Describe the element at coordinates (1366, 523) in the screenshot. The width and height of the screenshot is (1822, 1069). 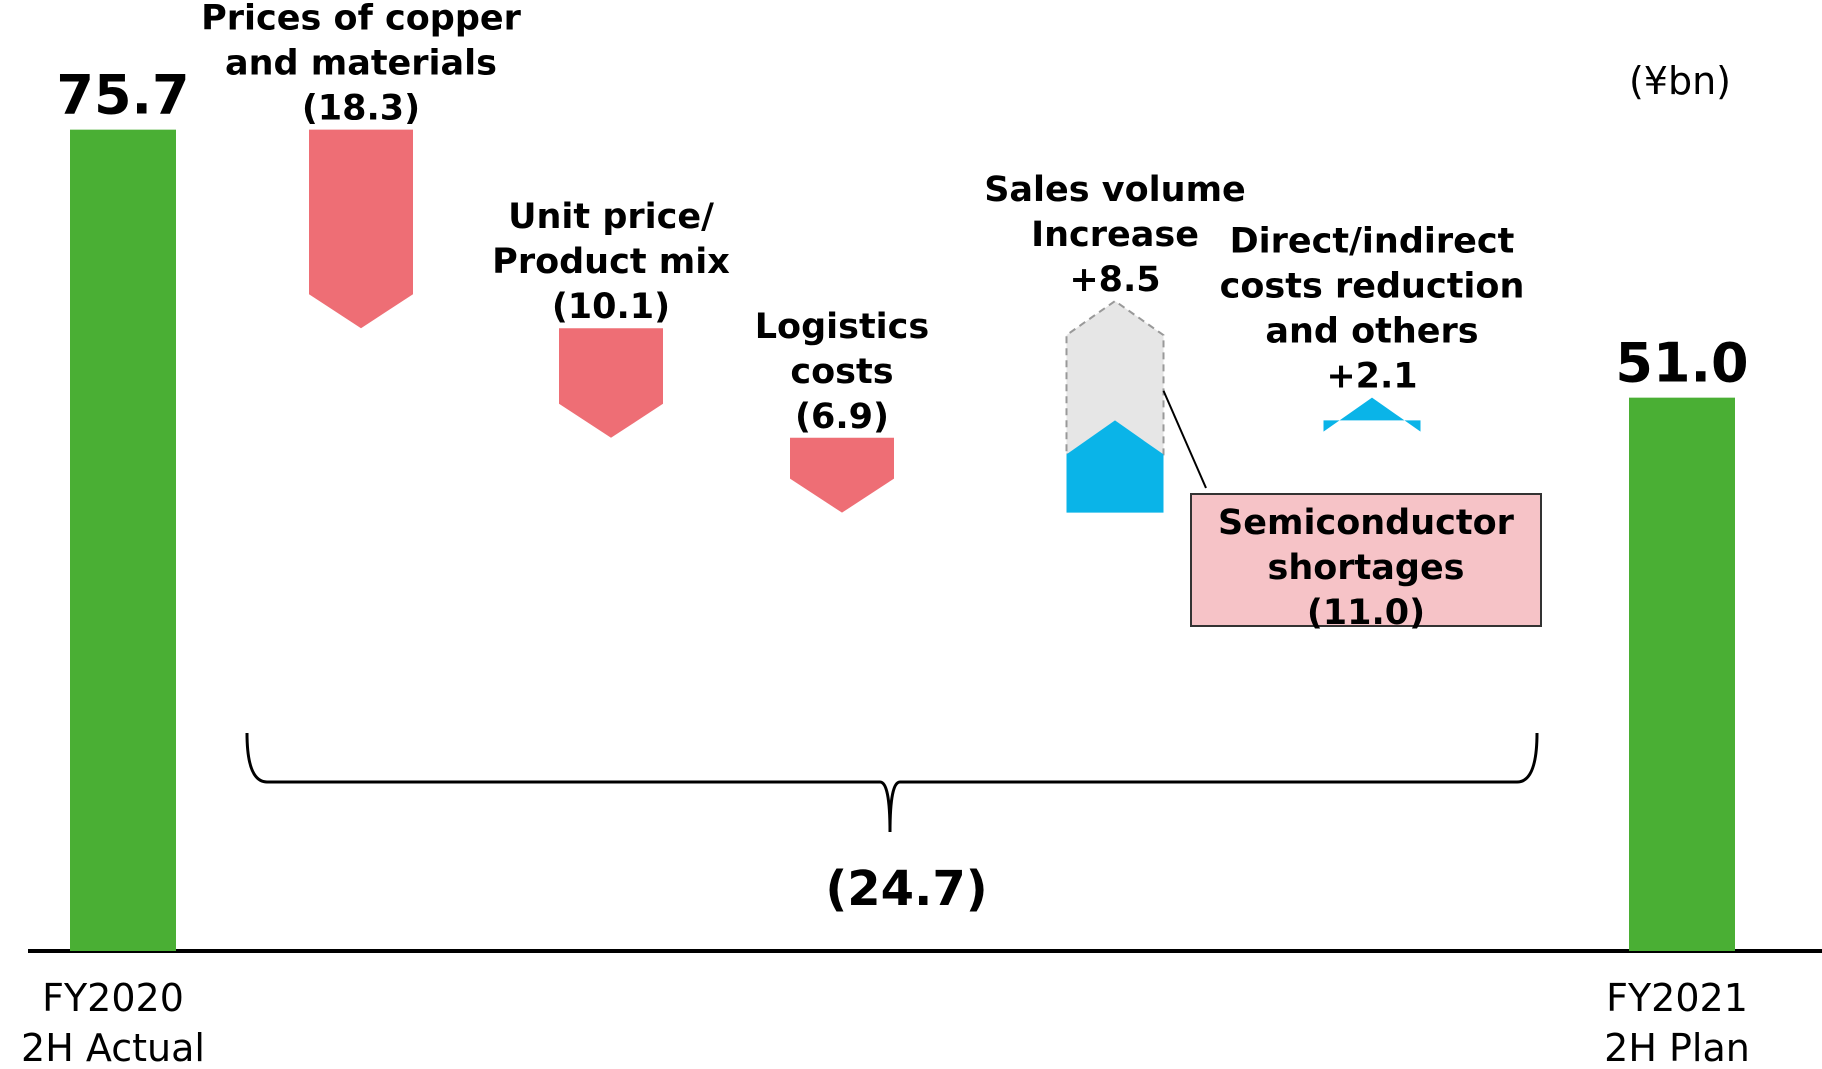
I see `annotation-label: Semiconductor` at that location.